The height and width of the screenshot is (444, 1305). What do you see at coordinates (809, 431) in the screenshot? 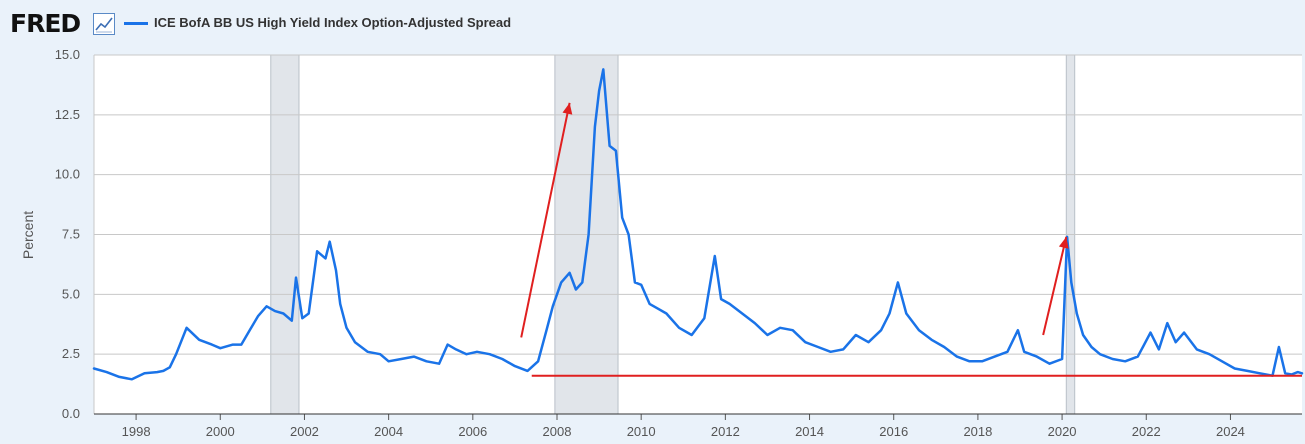
I see `x-tick-label: 2014` at bounding box center [809, 431].